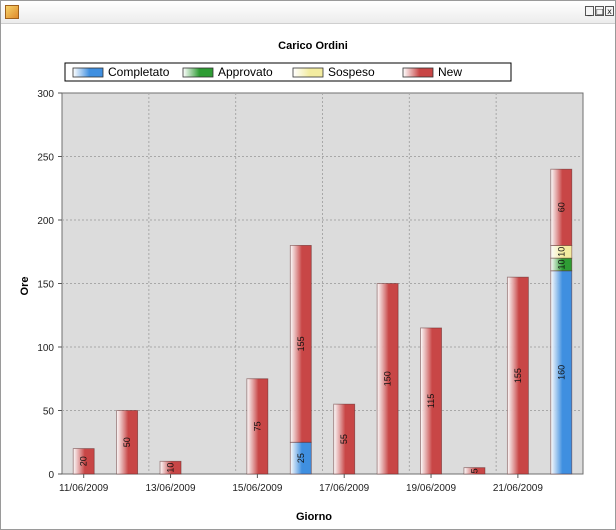  I want to click on bar-new-16/06/2009, so click(300, 343).